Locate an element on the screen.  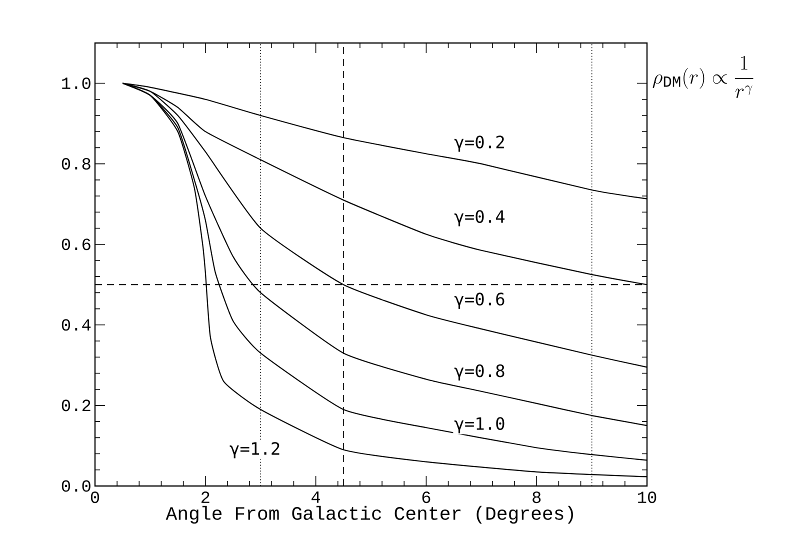
x-tick-label: 10 is located at coordinates (647, 498).